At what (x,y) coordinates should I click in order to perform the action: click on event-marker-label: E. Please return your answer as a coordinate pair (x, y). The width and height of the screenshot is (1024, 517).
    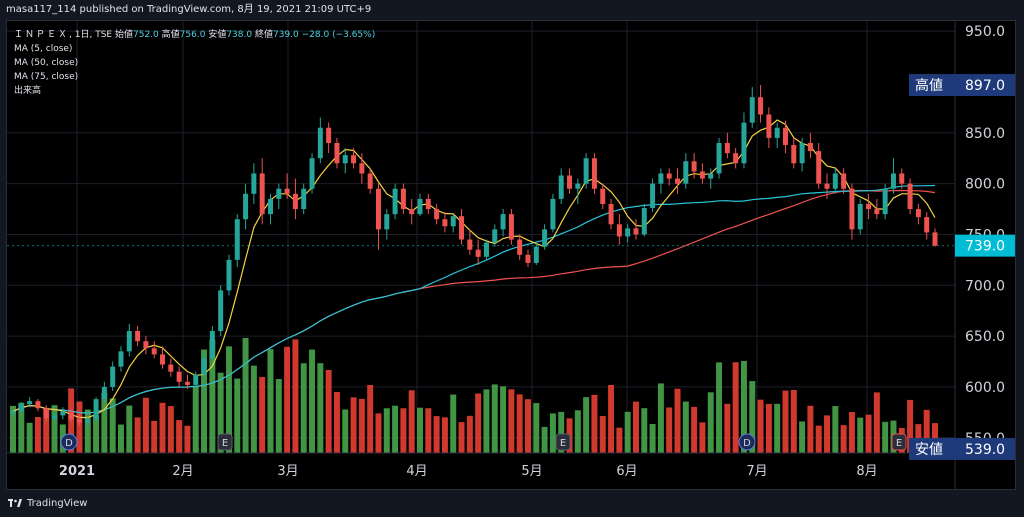
    Looking at the image, I should click on (225, 443).